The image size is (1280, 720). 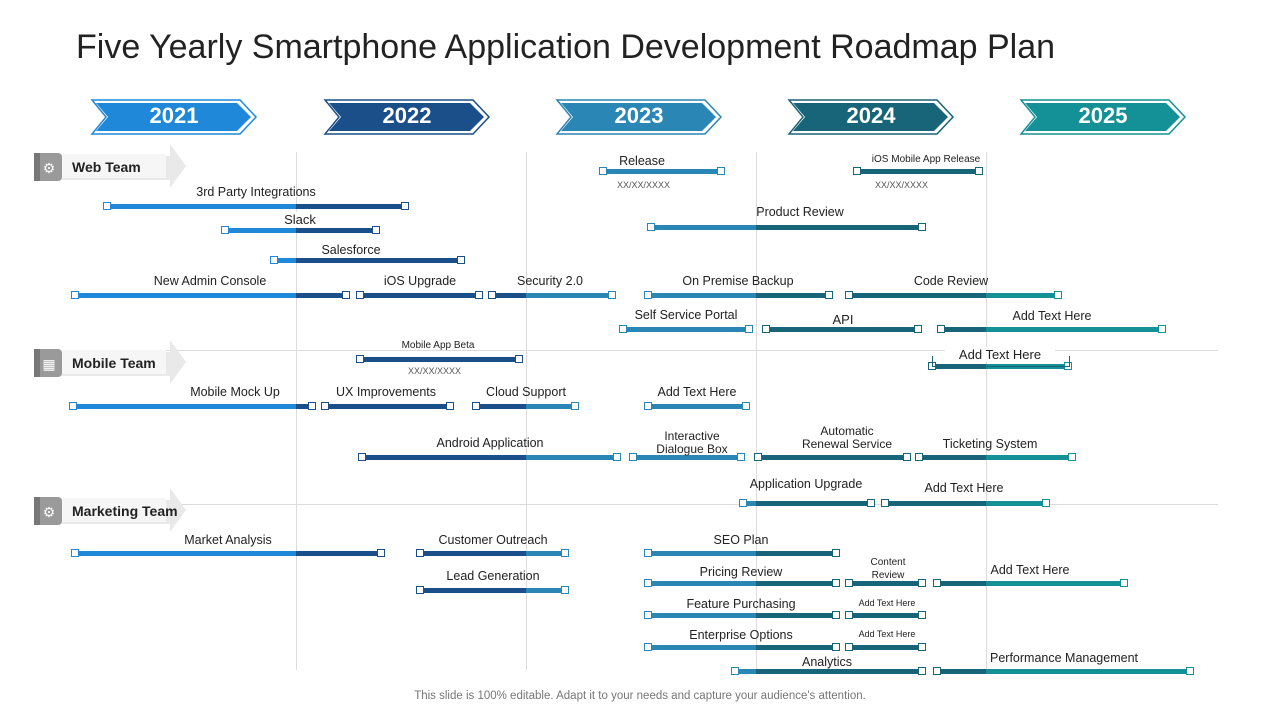 What do you see at coordinates (741, 635) in the screenshot?
I see `task-label: Enterprise Options` at bounding box center [741, 635].